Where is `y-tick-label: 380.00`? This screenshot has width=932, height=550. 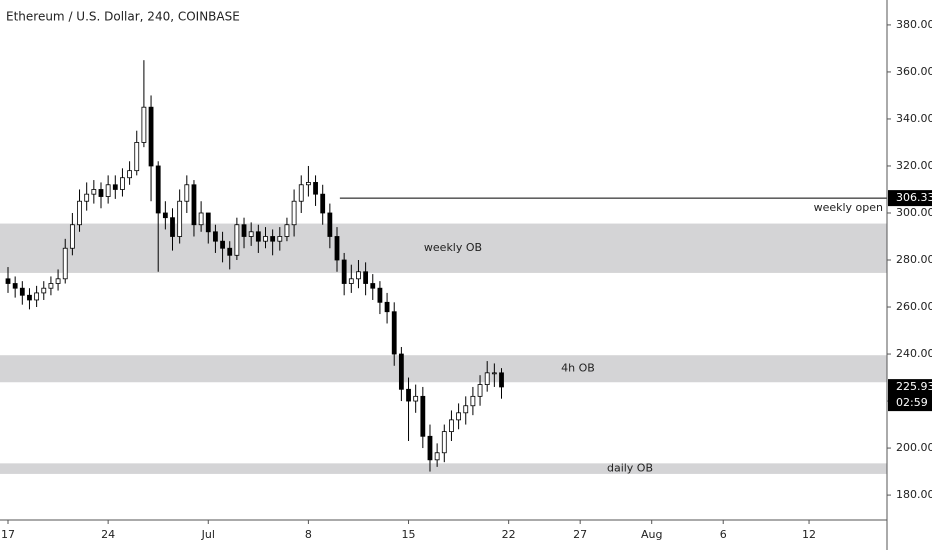
y-tick-label: 380.00 is located at coordinates (914, 24).